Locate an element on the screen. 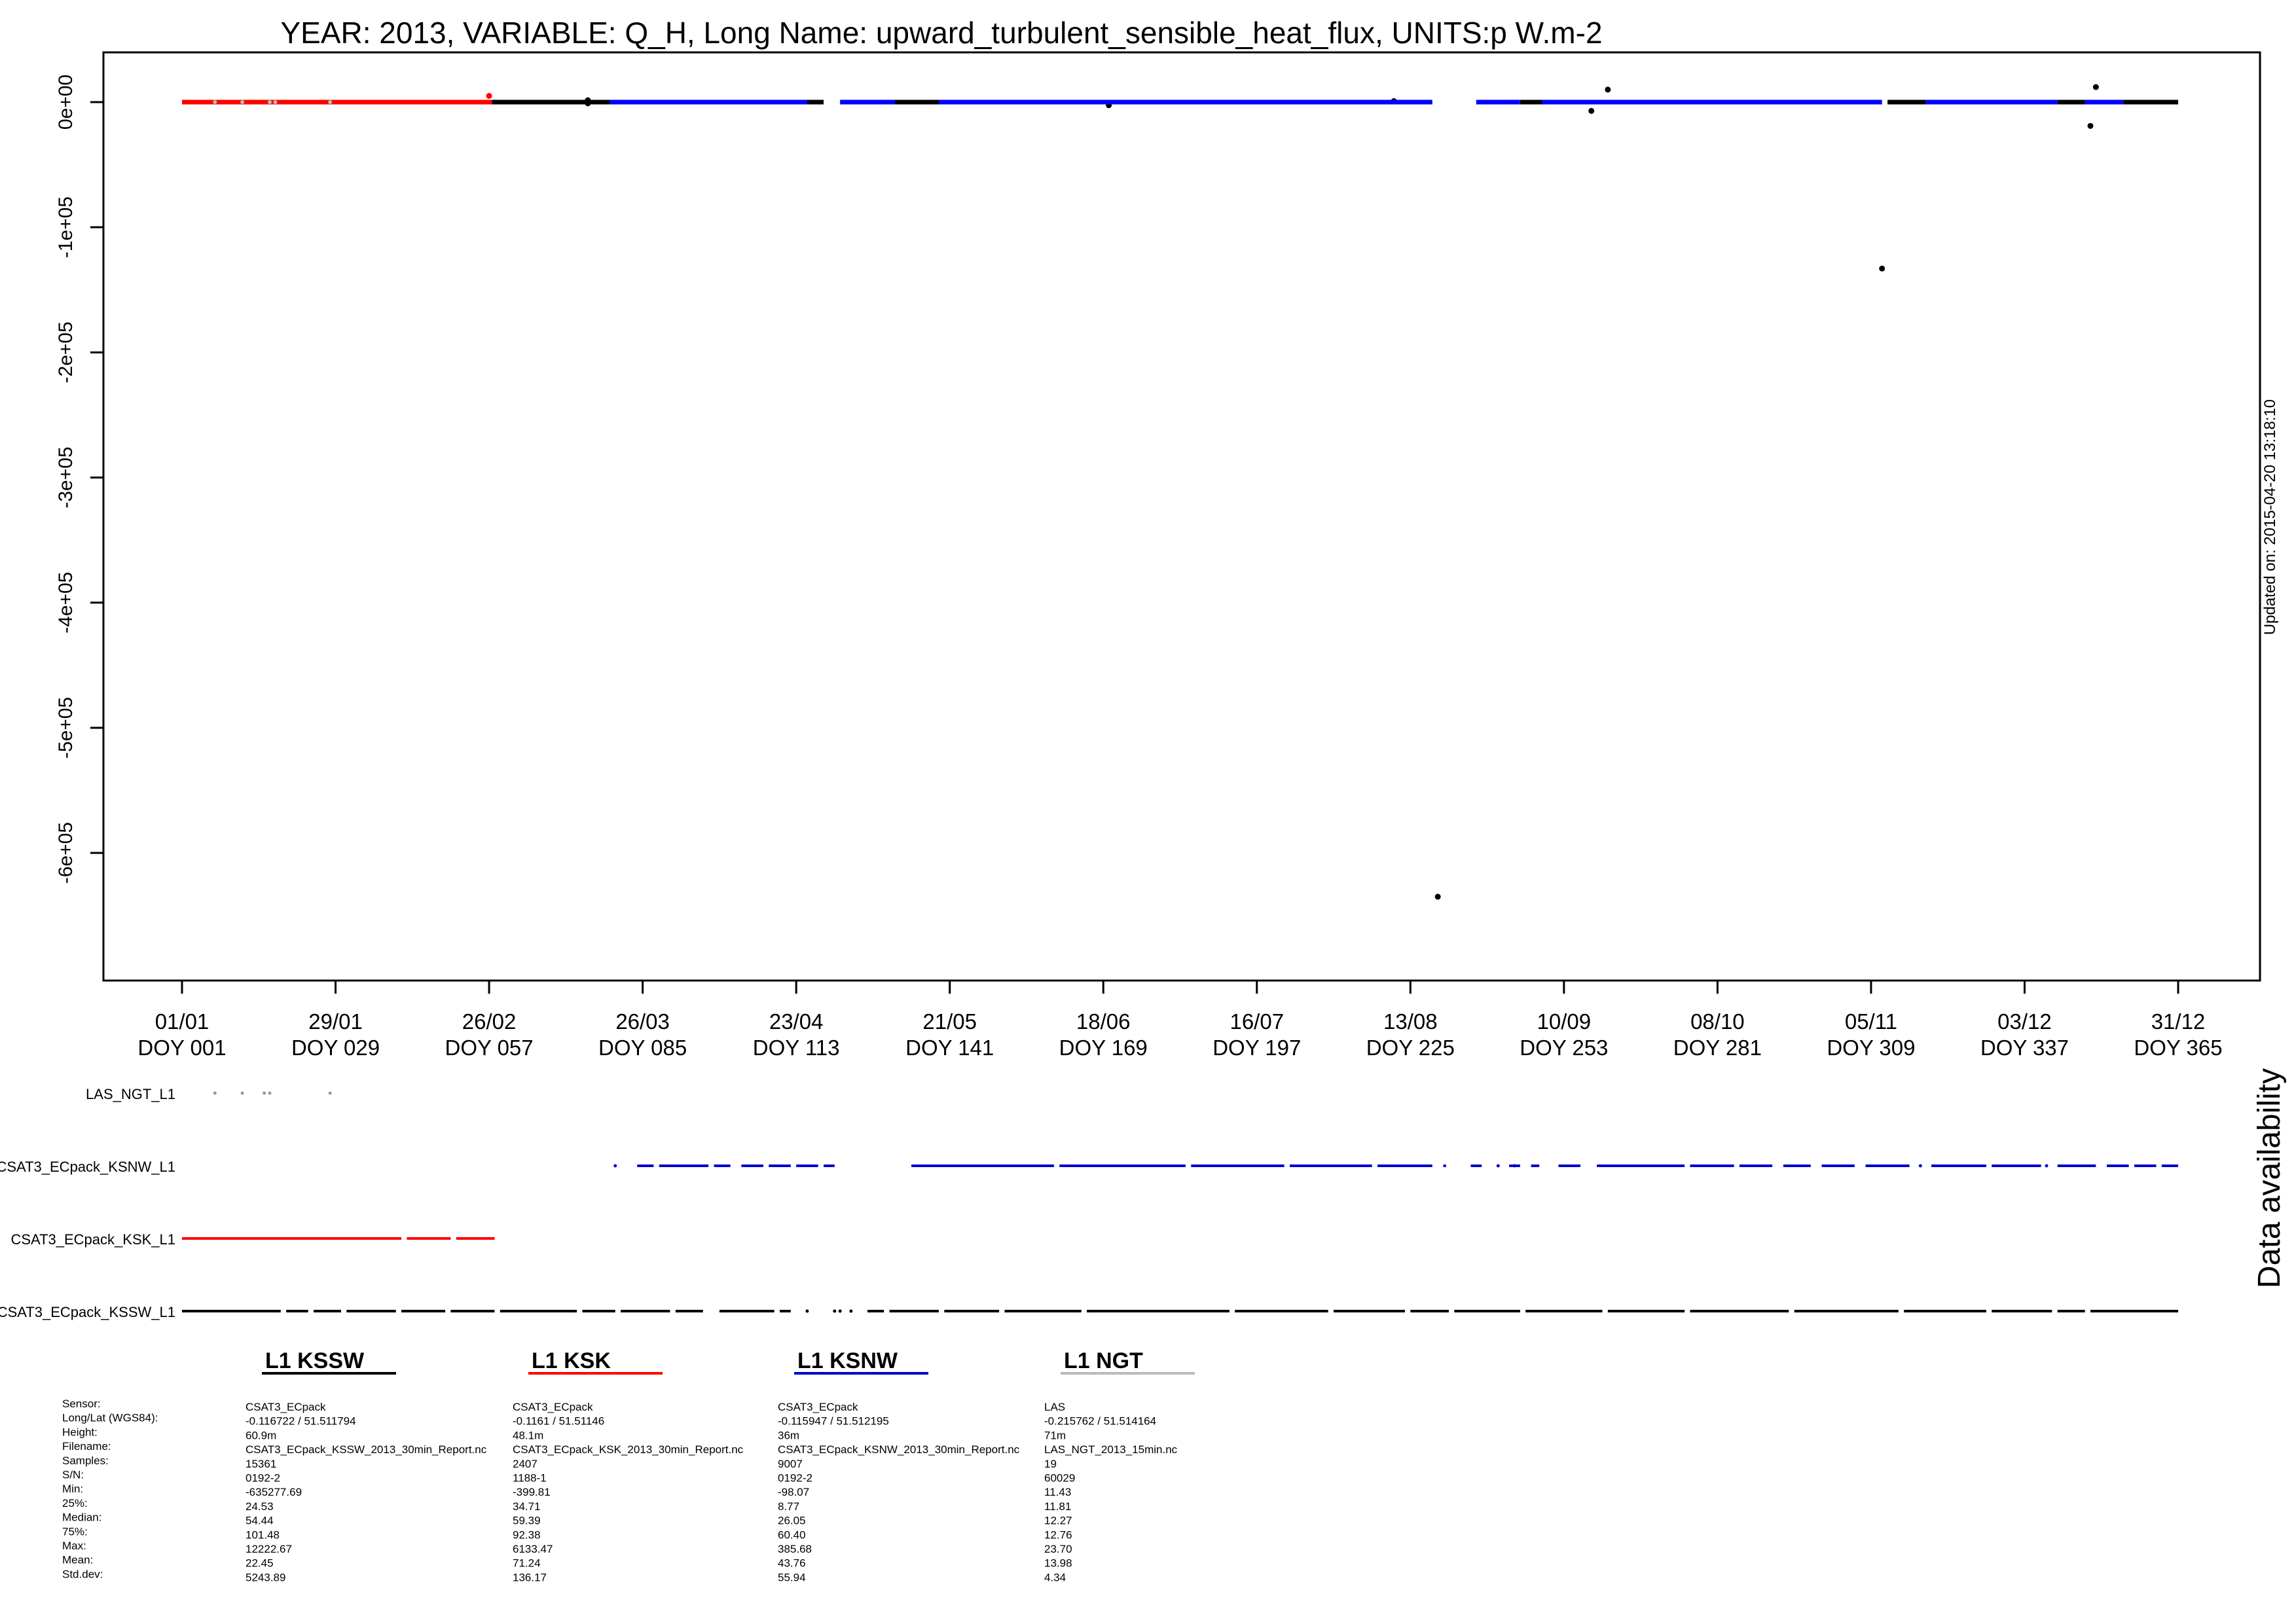 The width and height of the screenshot is (2296, 1624). stats-cell: -0.115947 / 51.512195 is located at coordinates (833, 1421).